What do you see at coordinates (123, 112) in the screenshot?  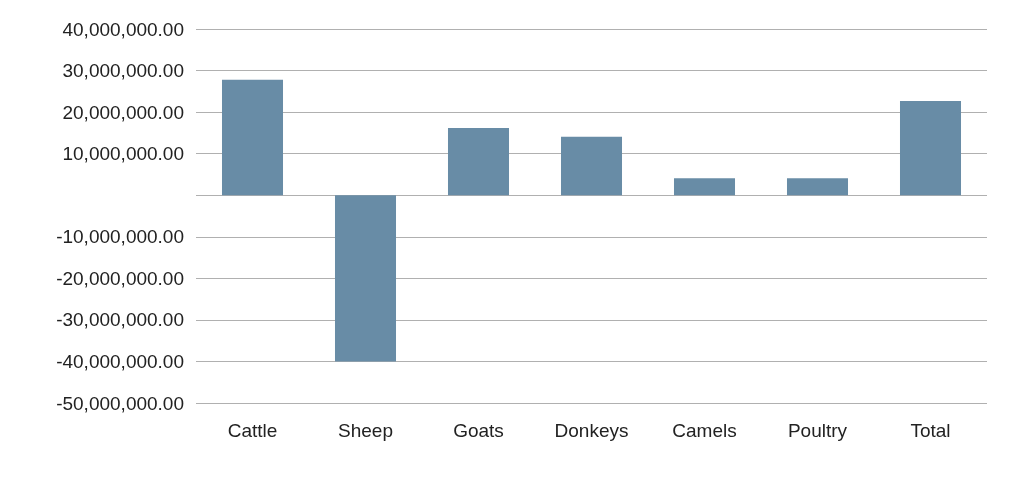 I see `y-tick-label: 20,000,000.00` at bounding box center [123, 112].